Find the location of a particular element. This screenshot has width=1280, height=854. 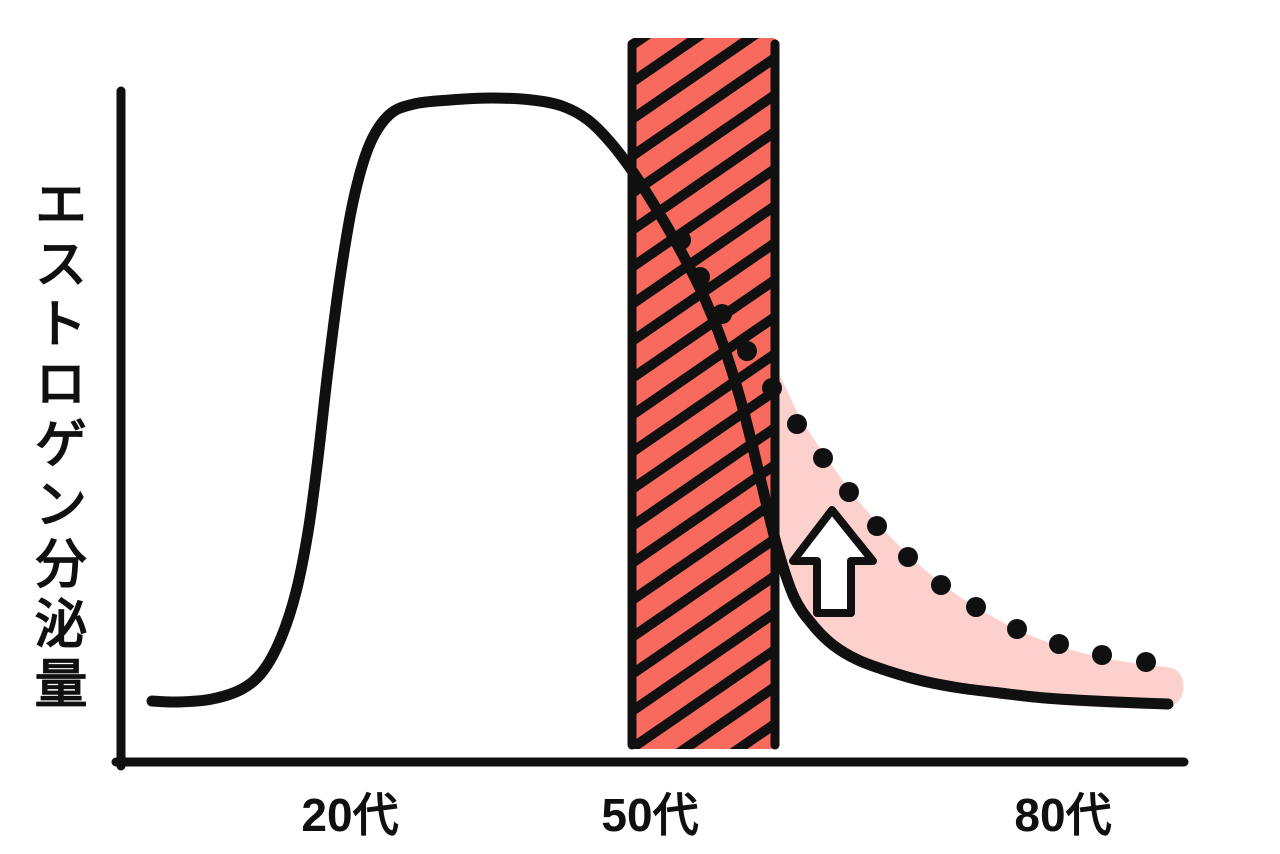

y-axis-title: エストロゲン分泌量 is located at coordinates (56, 446).